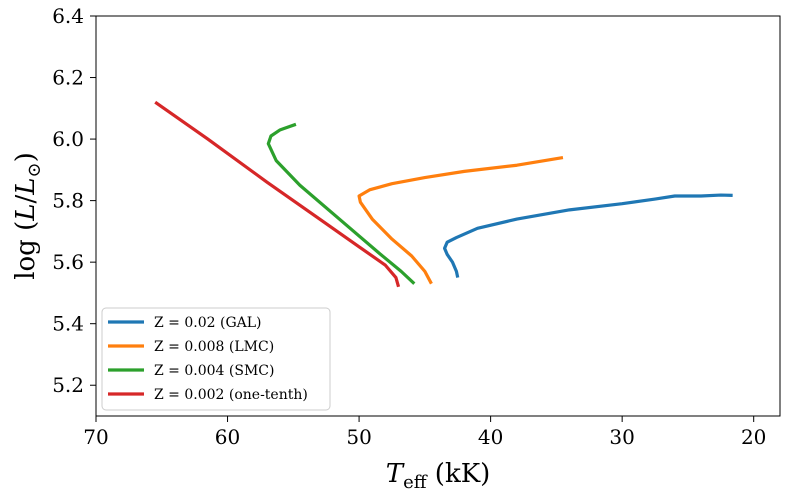 The image size is (789, 498). I want to click on y-axis-label: log (L/L⊙), so click(28, 216).